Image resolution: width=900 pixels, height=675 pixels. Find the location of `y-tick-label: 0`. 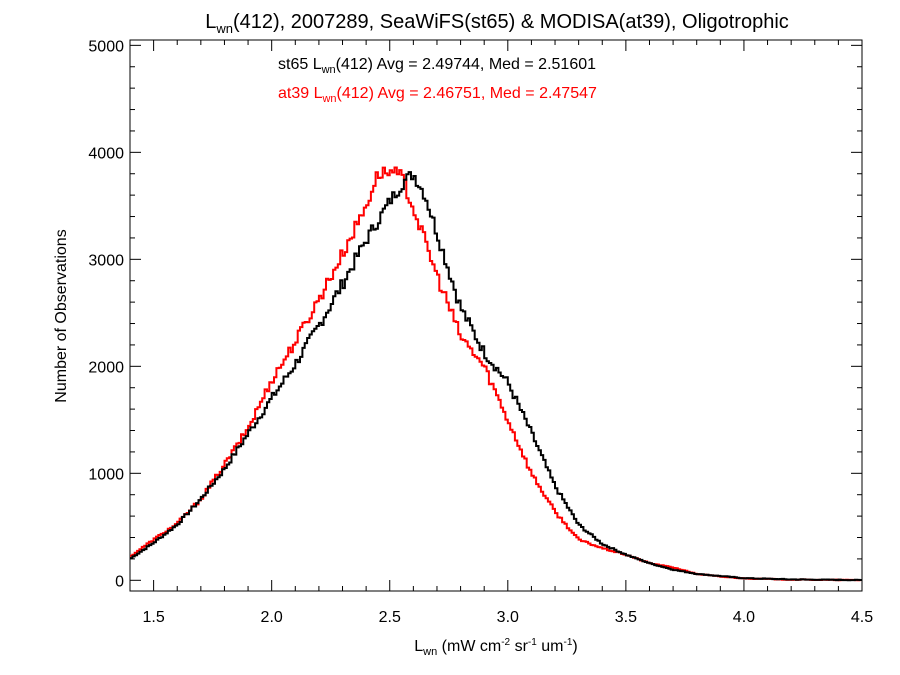

y-tick-label: 0 is located at coordinates (119, 581).